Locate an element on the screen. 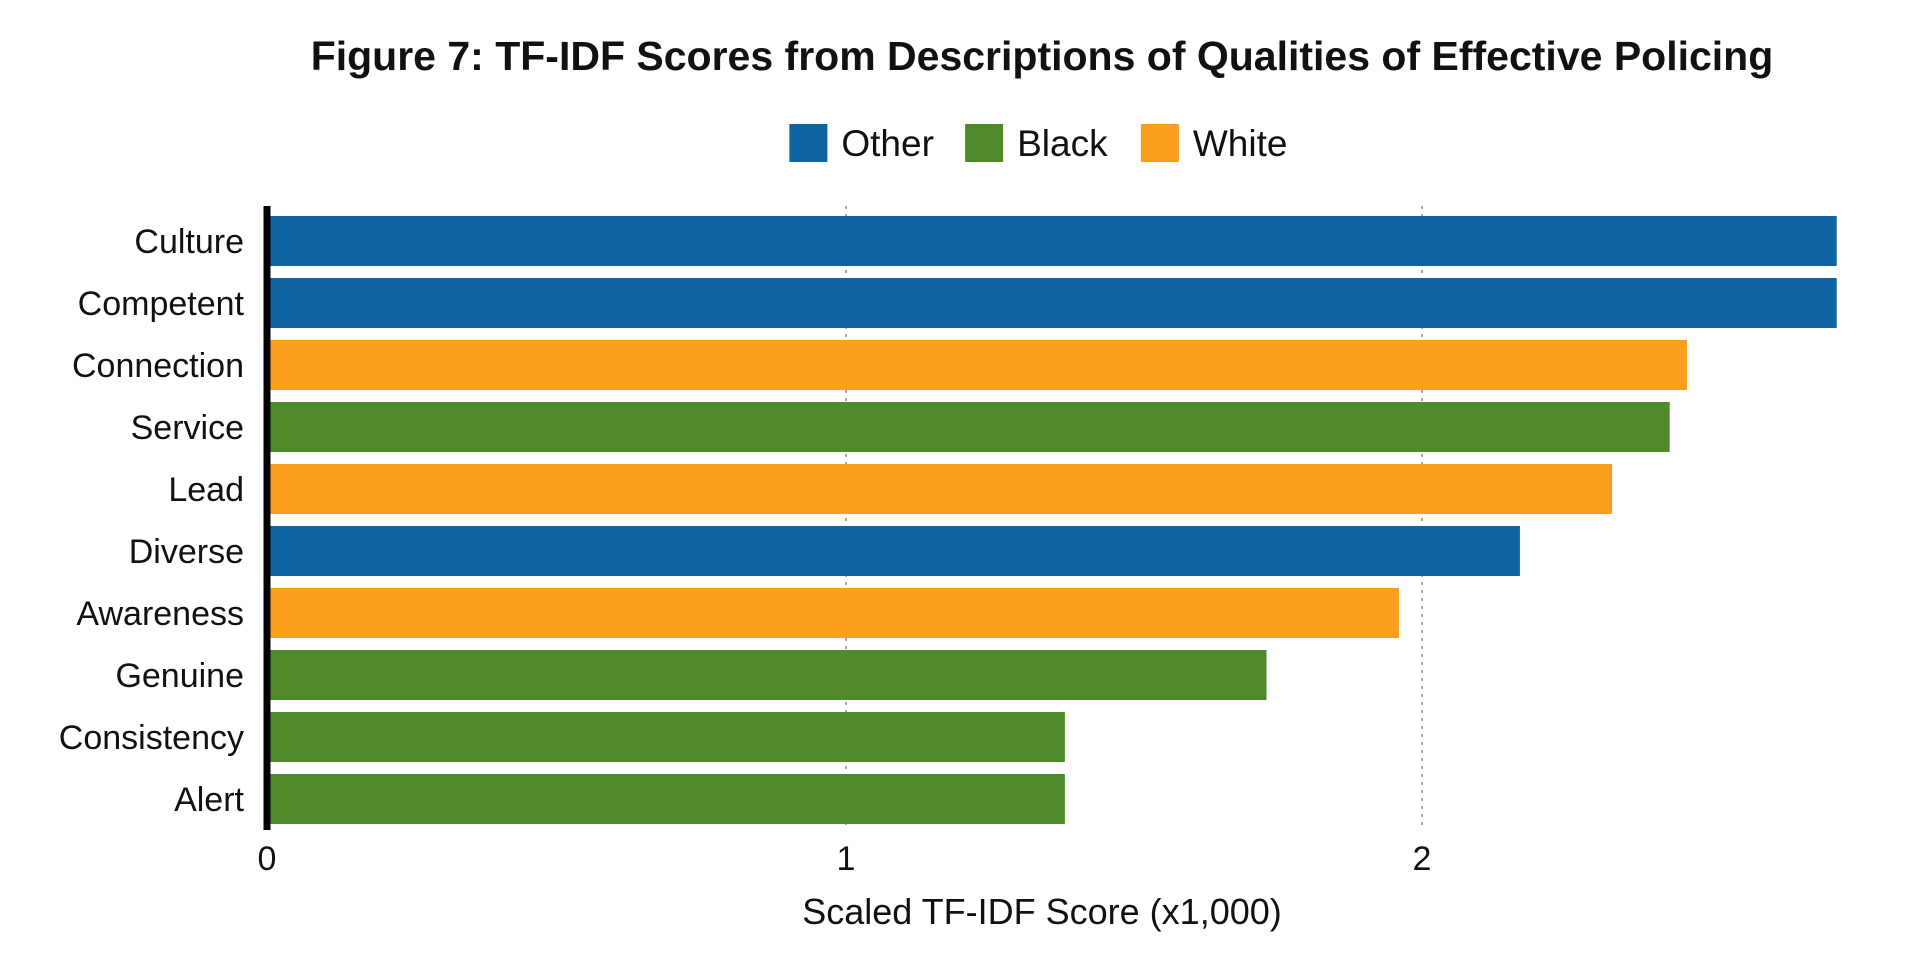 The image size is (1920, 965). bar-connection is located at coordinates (978, 365).